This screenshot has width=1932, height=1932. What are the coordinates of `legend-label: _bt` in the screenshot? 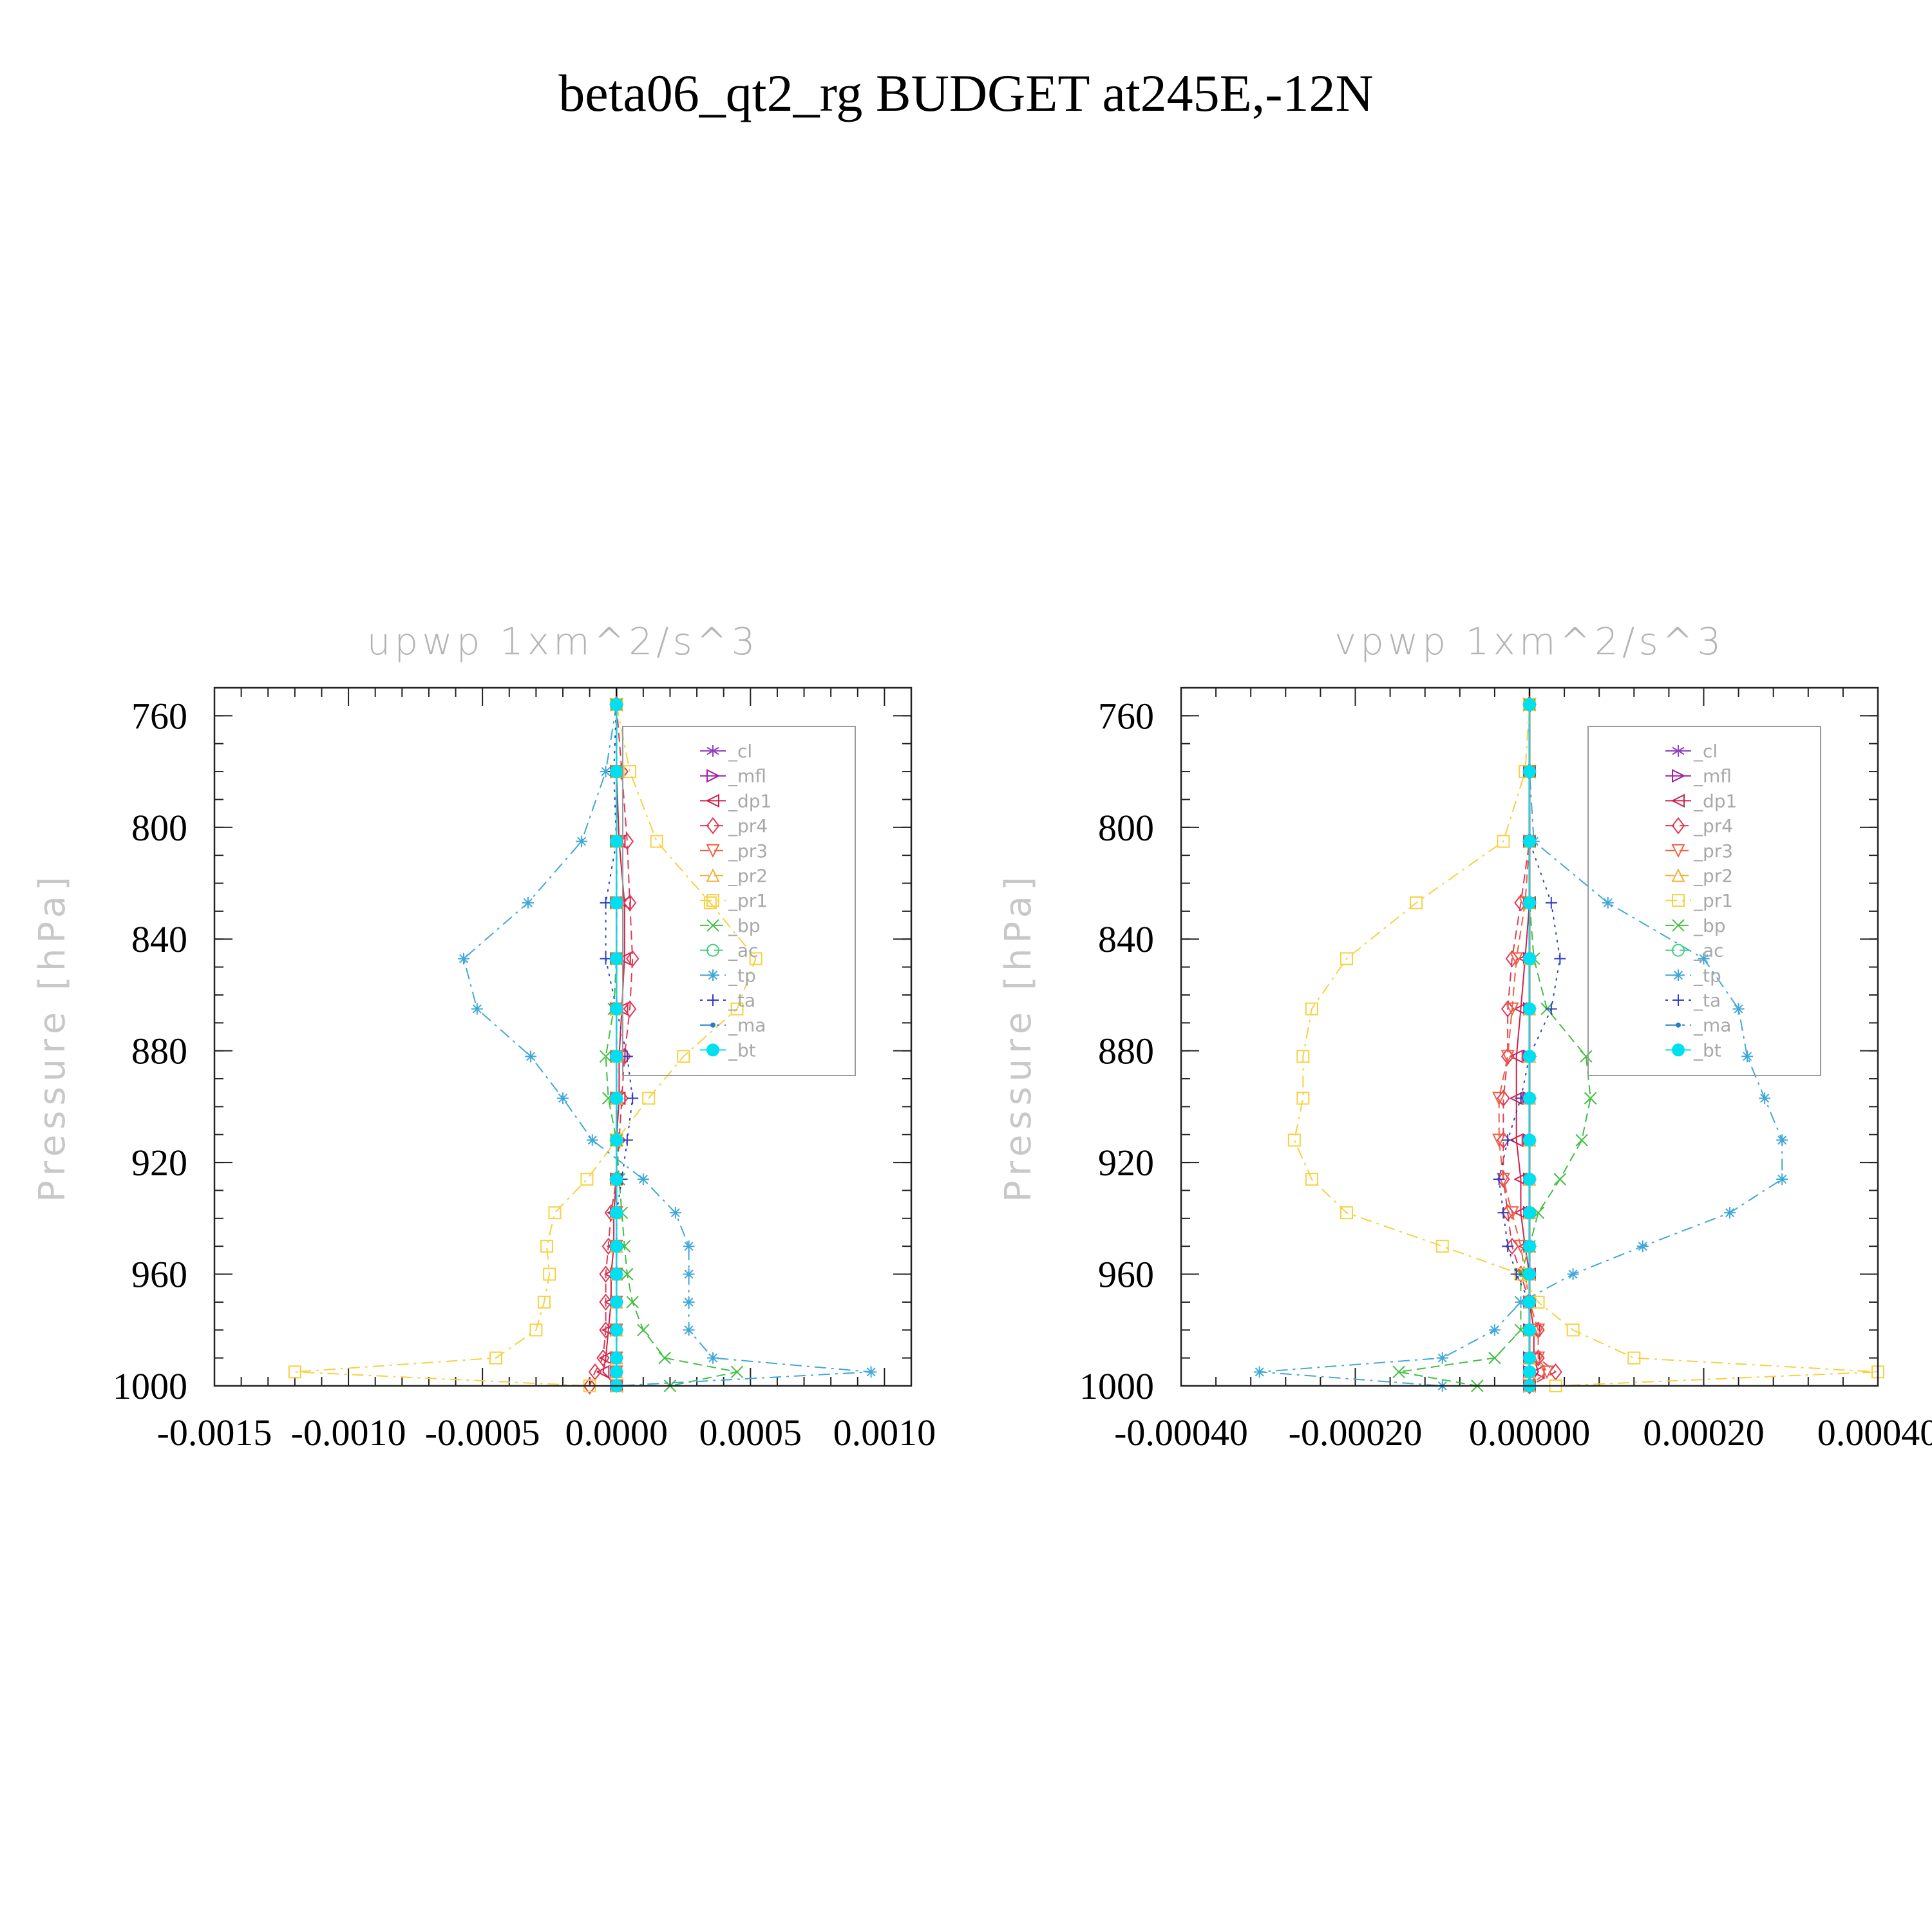 It's located at (1707, 1050).